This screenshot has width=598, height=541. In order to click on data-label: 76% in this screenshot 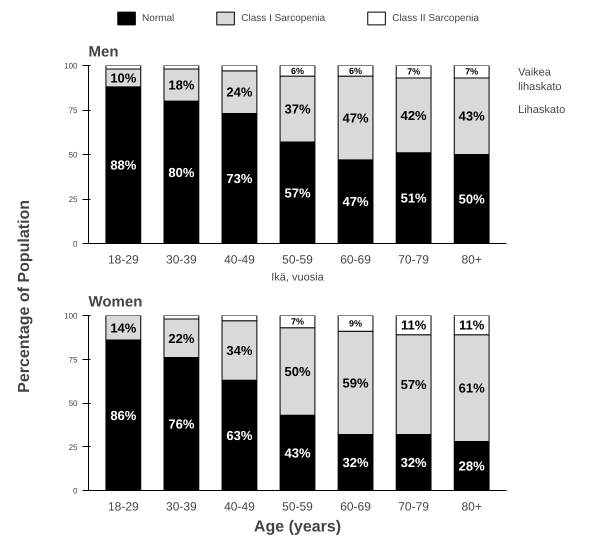, I will do `click(181, 424)`.